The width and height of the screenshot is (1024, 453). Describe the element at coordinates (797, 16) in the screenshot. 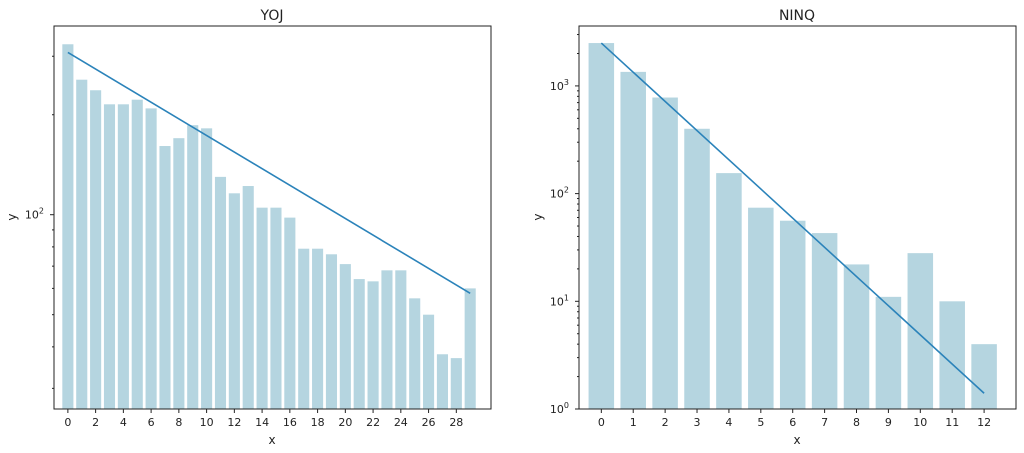

I see `chart-title: NINQ` at that location.